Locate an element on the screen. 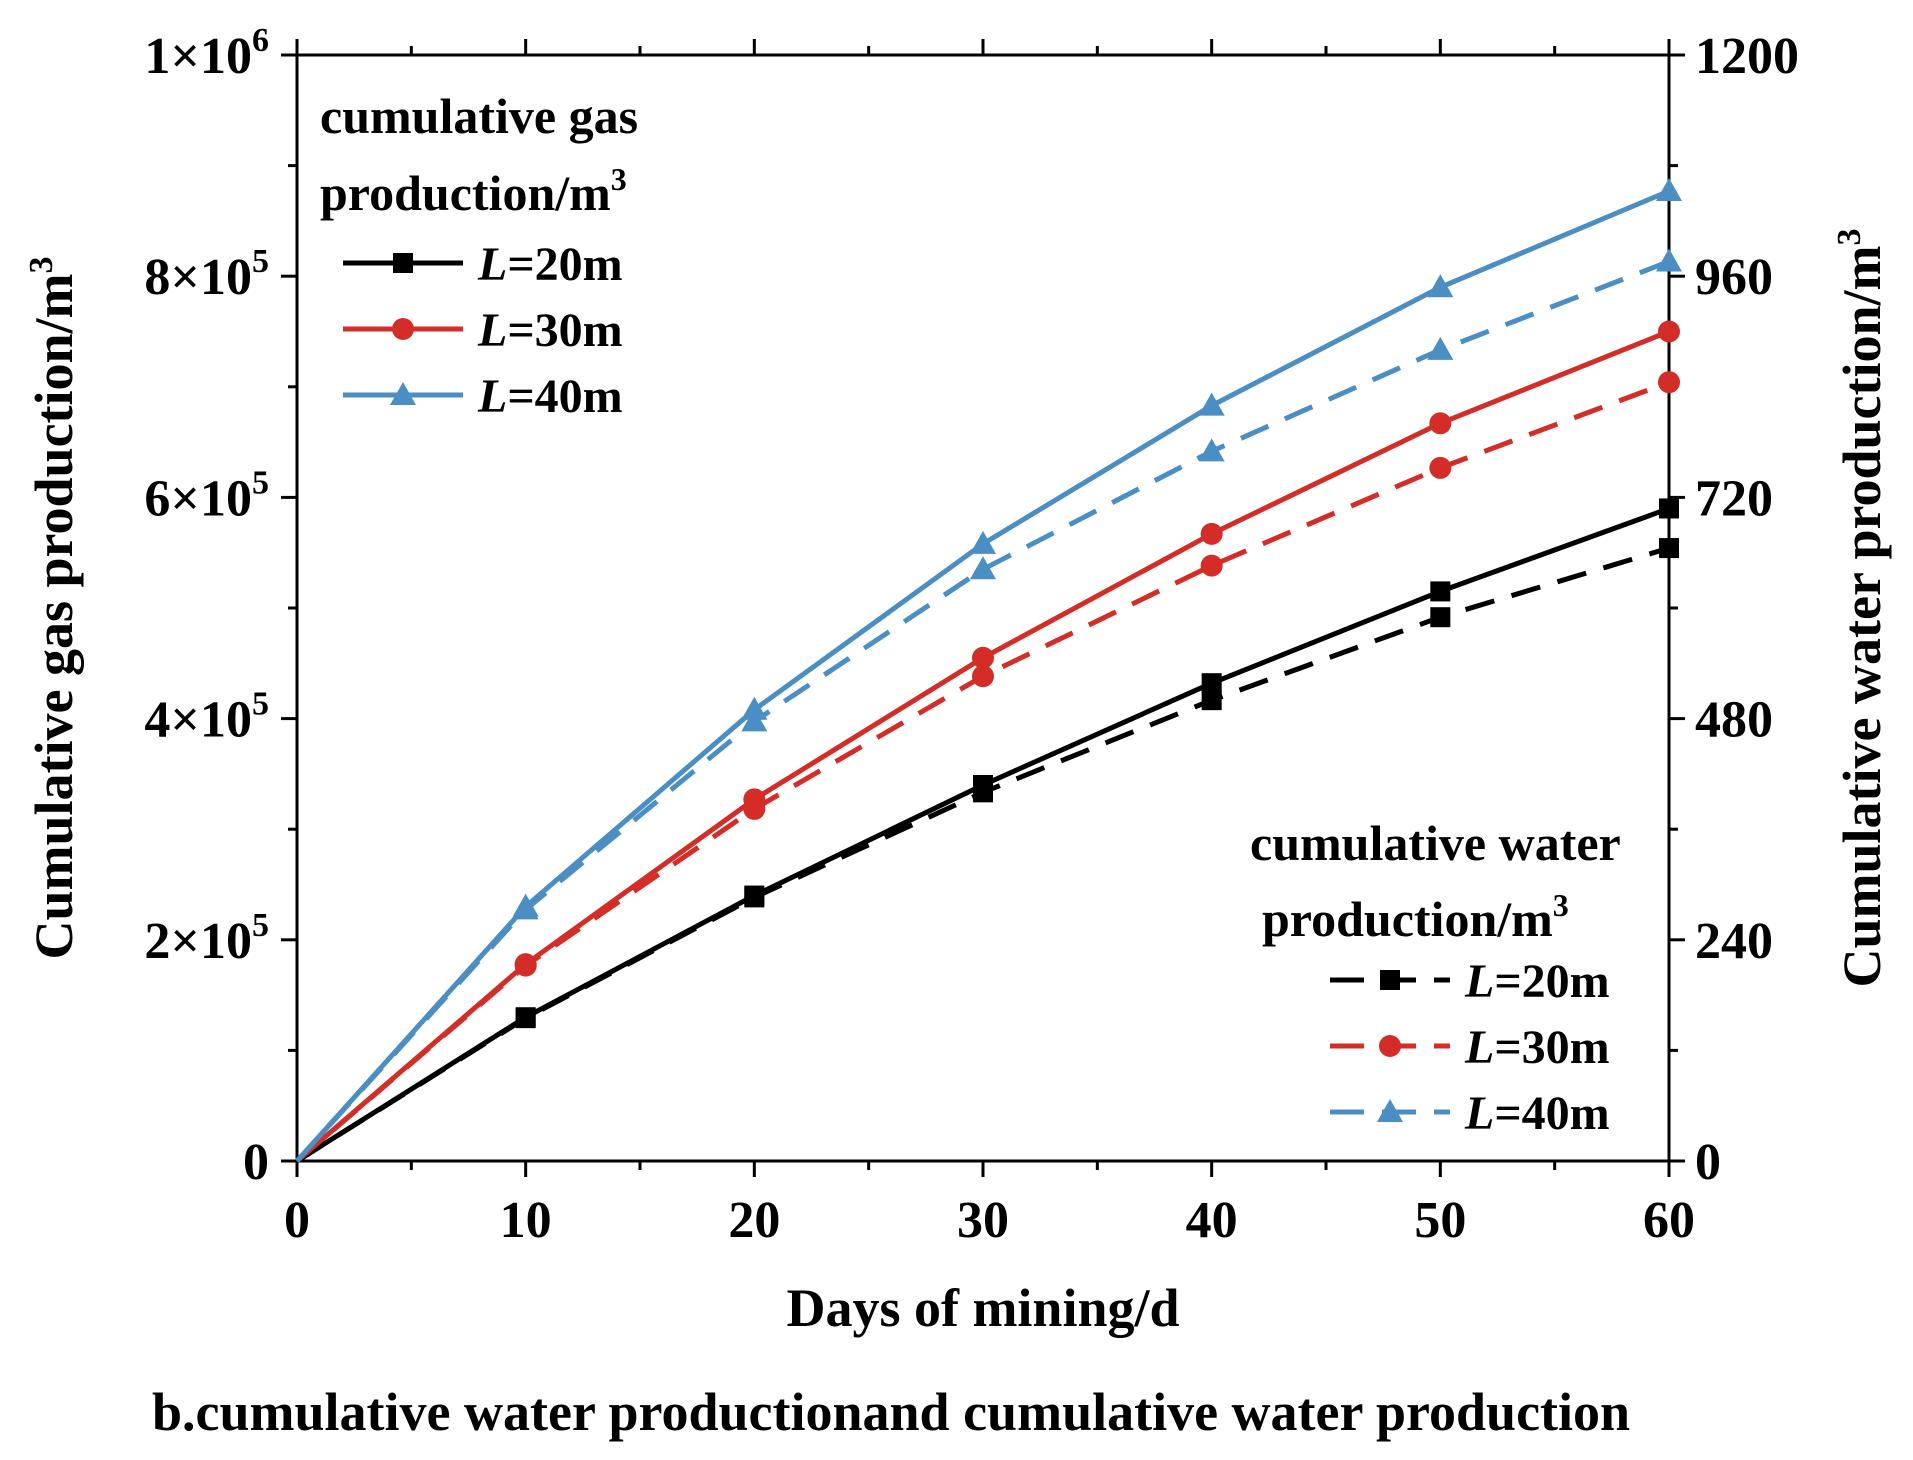  y-right-tick-label: 240 is located at coordinates (1734, 941).